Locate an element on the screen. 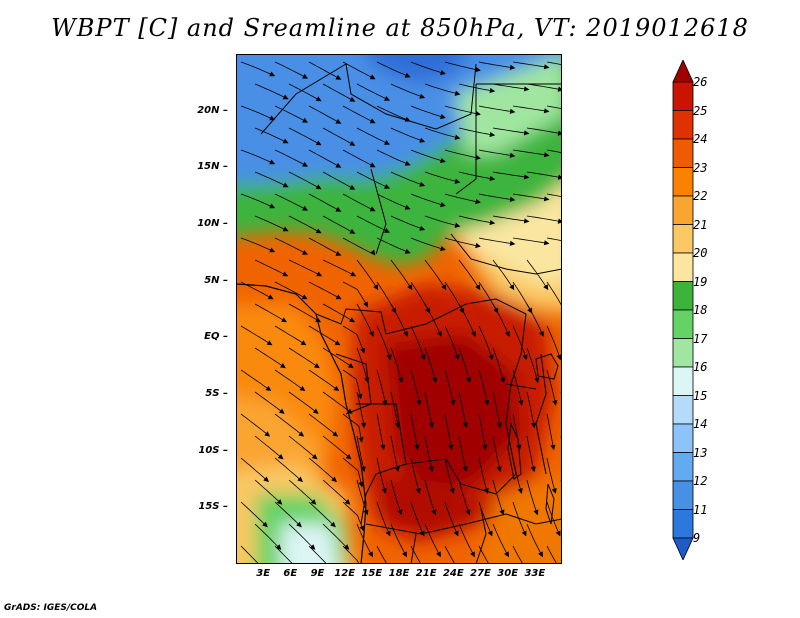 The image size is (800, 618). lon-tick-label: 33E is located at coordinates (535, 573).